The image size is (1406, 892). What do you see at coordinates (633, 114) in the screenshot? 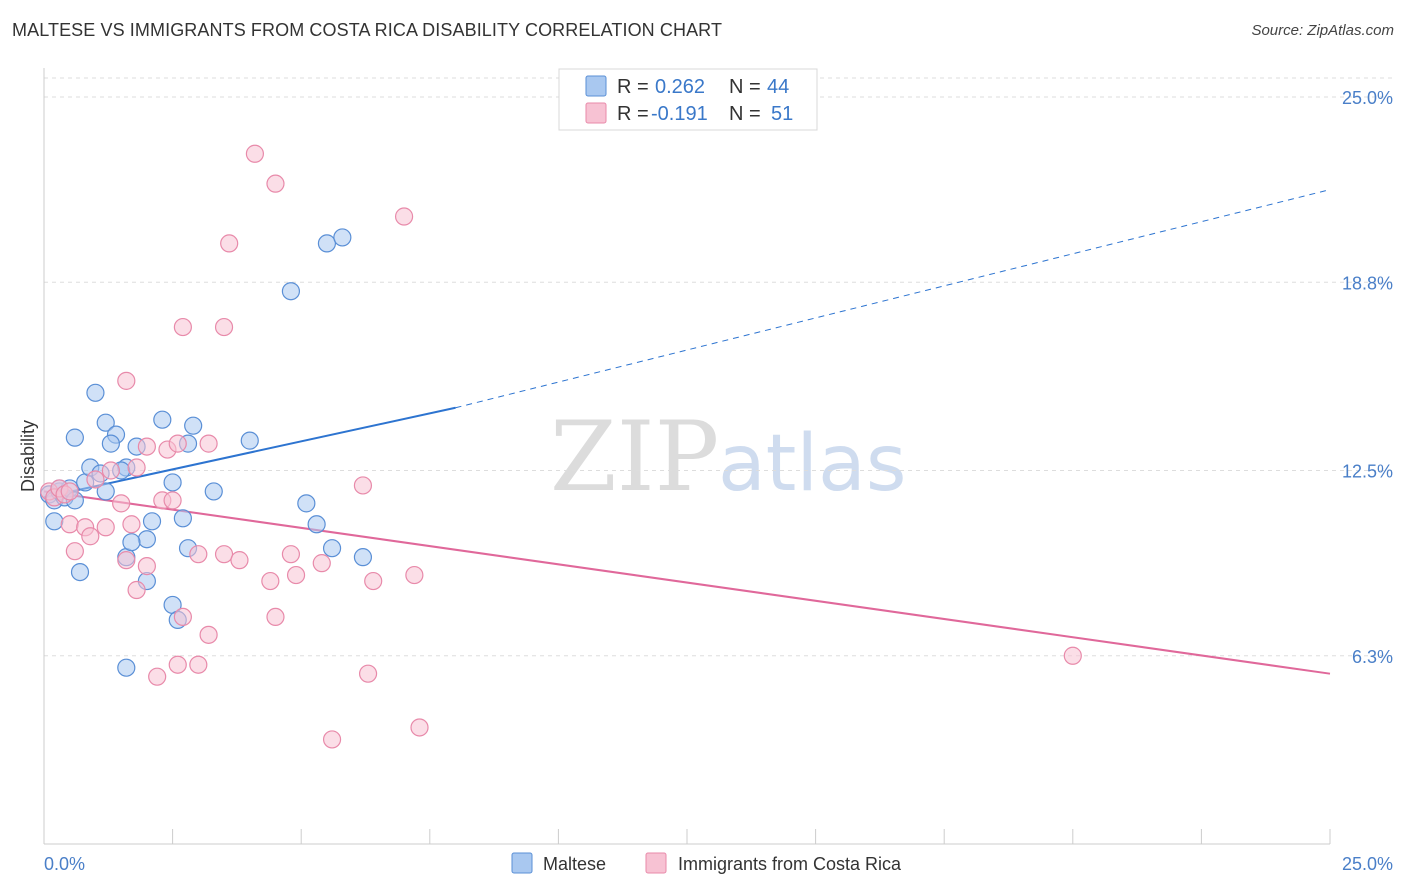
I see `legend-r-label-1: R =` at bounding box center [633, 114].